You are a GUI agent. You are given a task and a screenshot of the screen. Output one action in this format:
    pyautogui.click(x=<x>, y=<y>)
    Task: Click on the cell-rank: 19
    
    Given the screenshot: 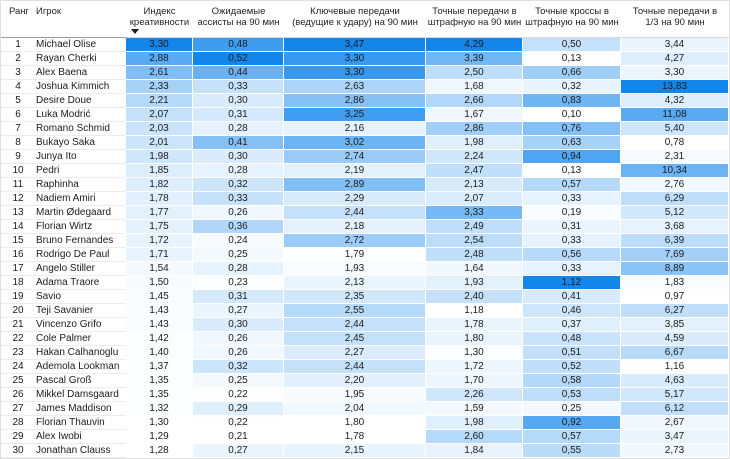 What is the action you would take?
    pyautogui.click(x=18, y=297)
    